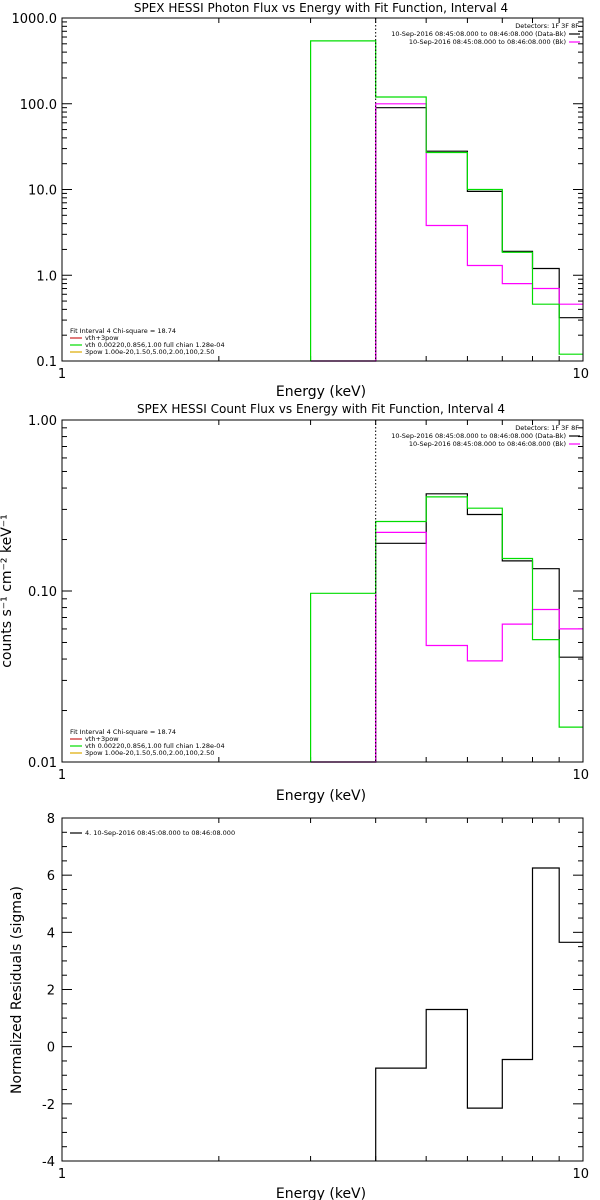 Image resolution: width=600 pixels, height=1200 pixels. I want to click on y-tick-label: 8, so click(51, 819).